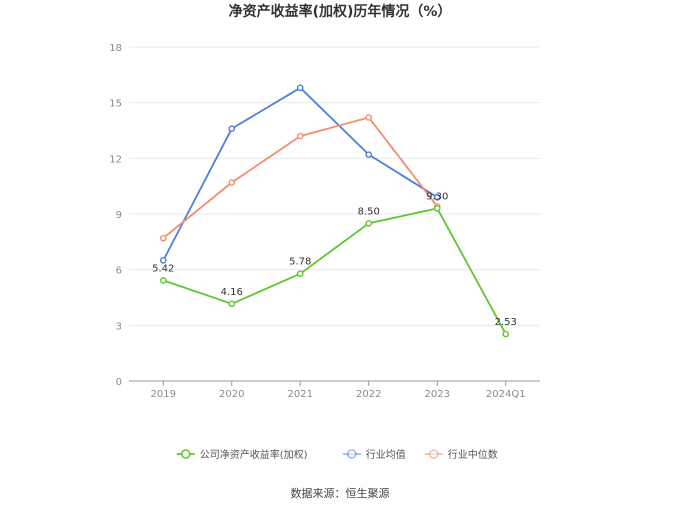  I want to click on data-label: 5.78, so click(300, 262).